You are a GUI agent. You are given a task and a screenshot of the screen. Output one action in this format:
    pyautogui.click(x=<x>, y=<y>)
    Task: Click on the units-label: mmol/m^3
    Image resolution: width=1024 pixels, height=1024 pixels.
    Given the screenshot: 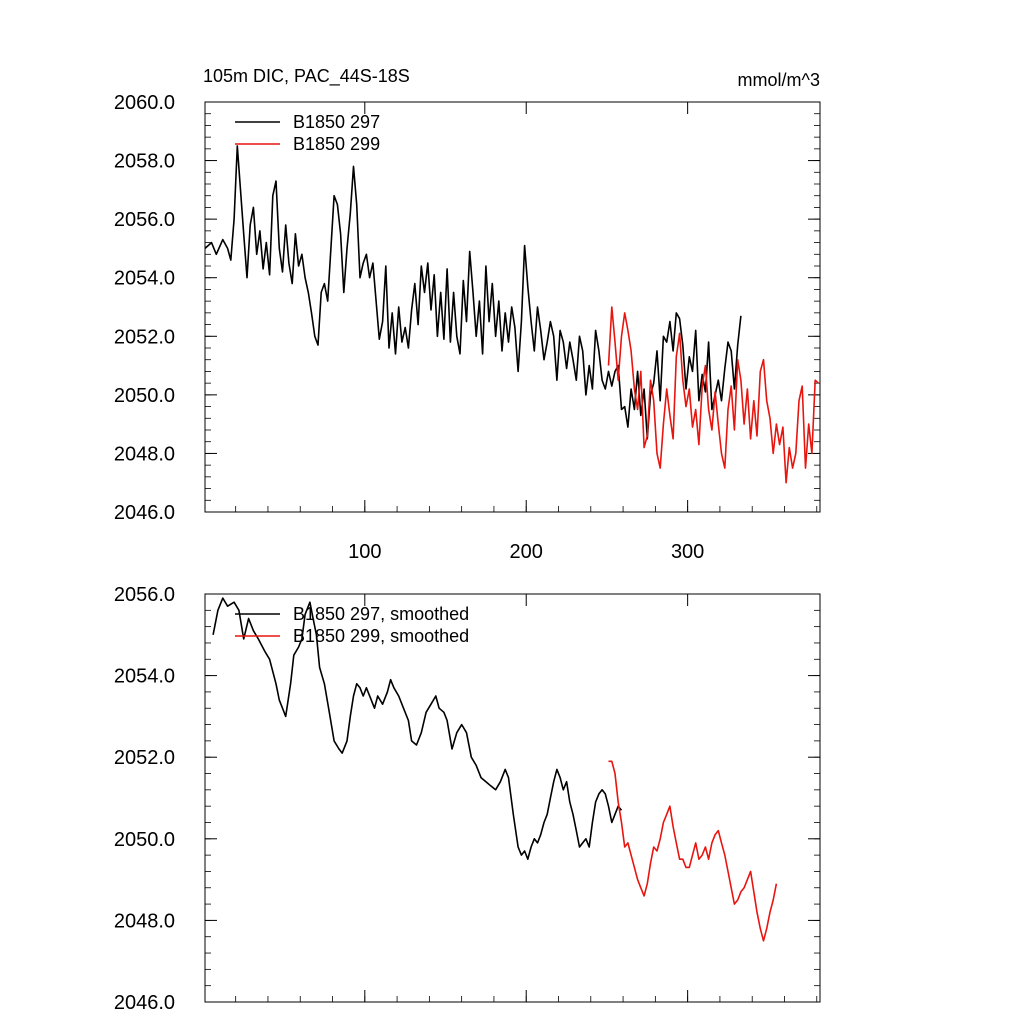 What is the action you would take?
    pyautogui.click(x=779, y=80)
    